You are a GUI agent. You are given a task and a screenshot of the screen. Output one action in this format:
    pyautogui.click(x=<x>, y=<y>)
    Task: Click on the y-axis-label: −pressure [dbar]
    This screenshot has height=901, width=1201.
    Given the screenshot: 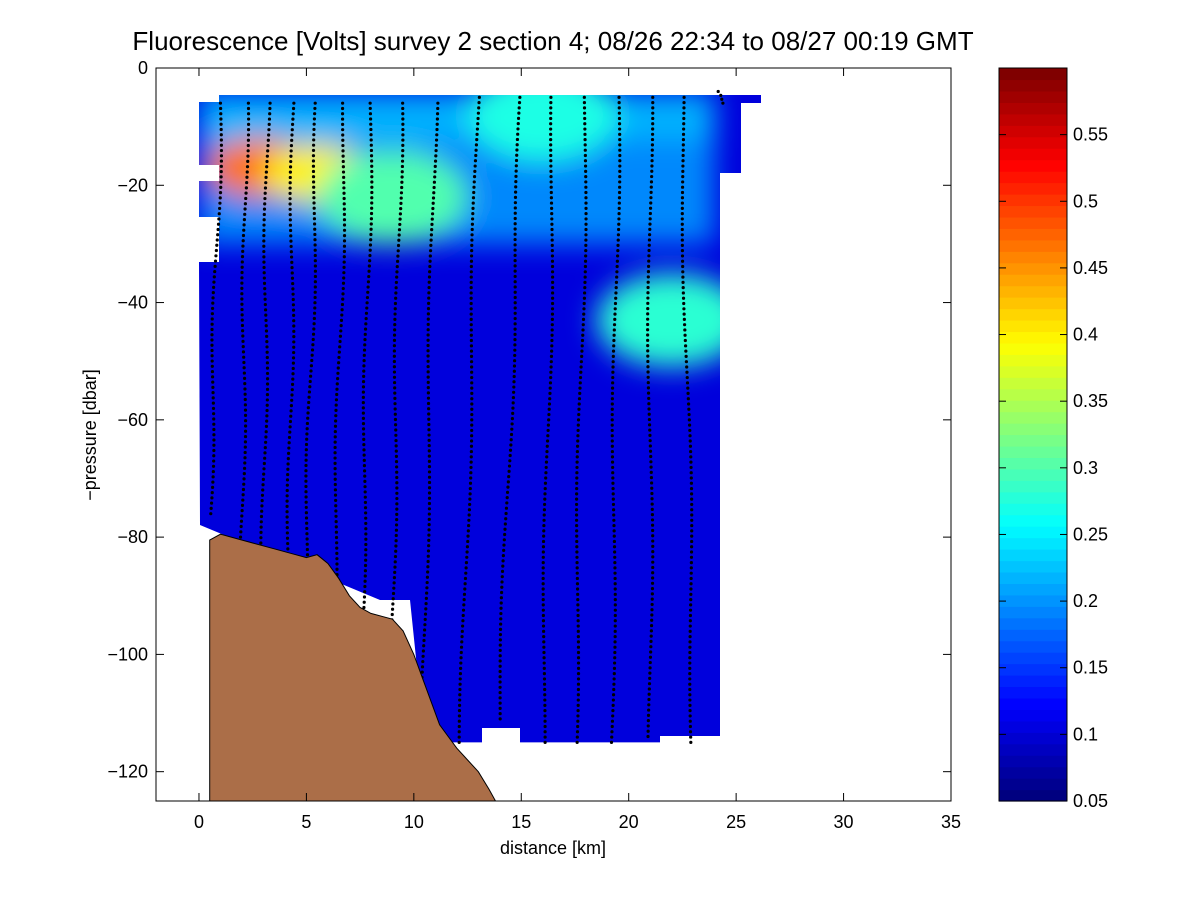 What is the action you would take?
    pyautogui.click(x=90, y=435)
    